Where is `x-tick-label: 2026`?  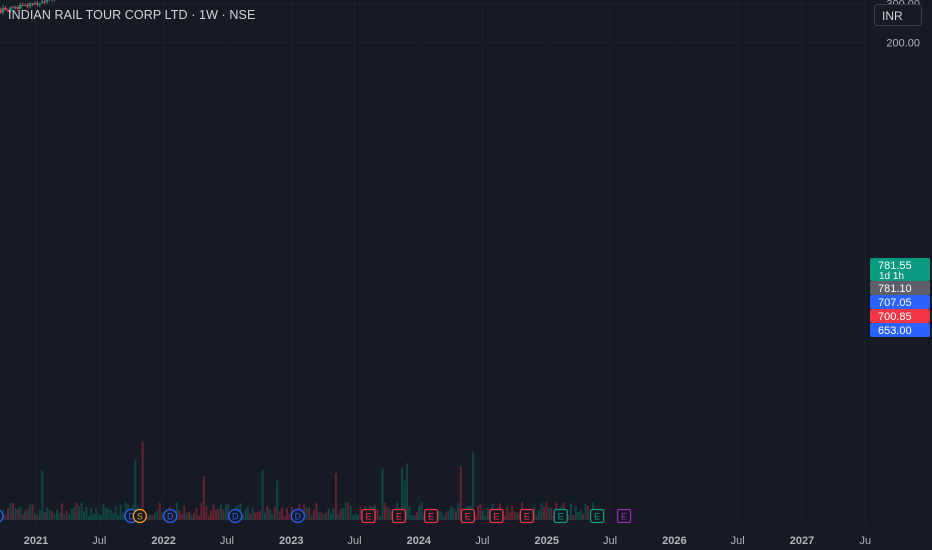
x-tick-label: 2026 is located at coordinates (674, 541).